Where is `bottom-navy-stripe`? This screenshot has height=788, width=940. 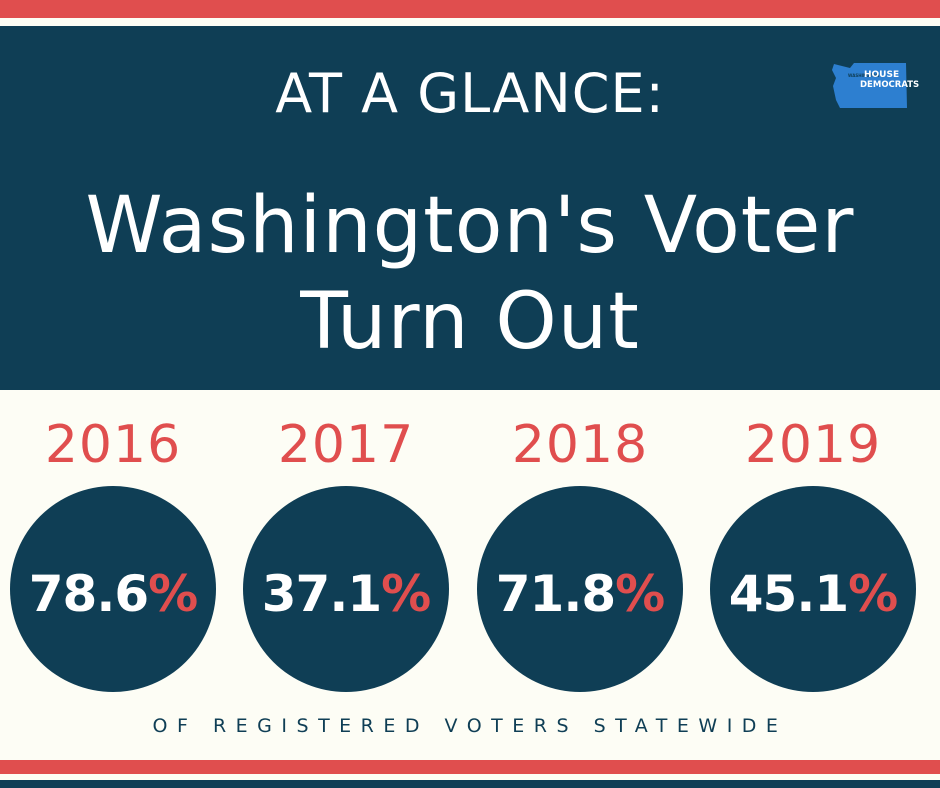
bottom-navy-stripe is located at coordinates (470, 784).